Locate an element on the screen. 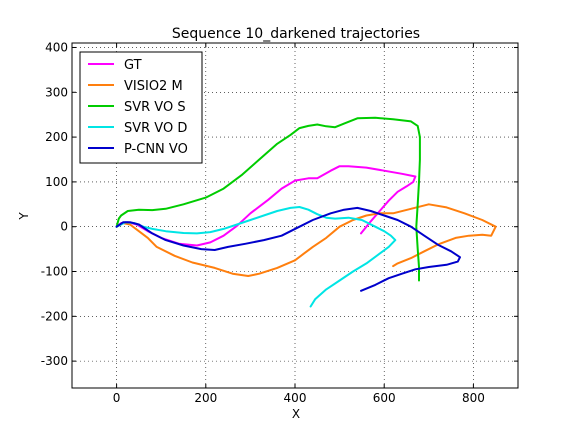 The image size is (576, 432). y-tick-label: 100 is located at coordinates (56, 182).